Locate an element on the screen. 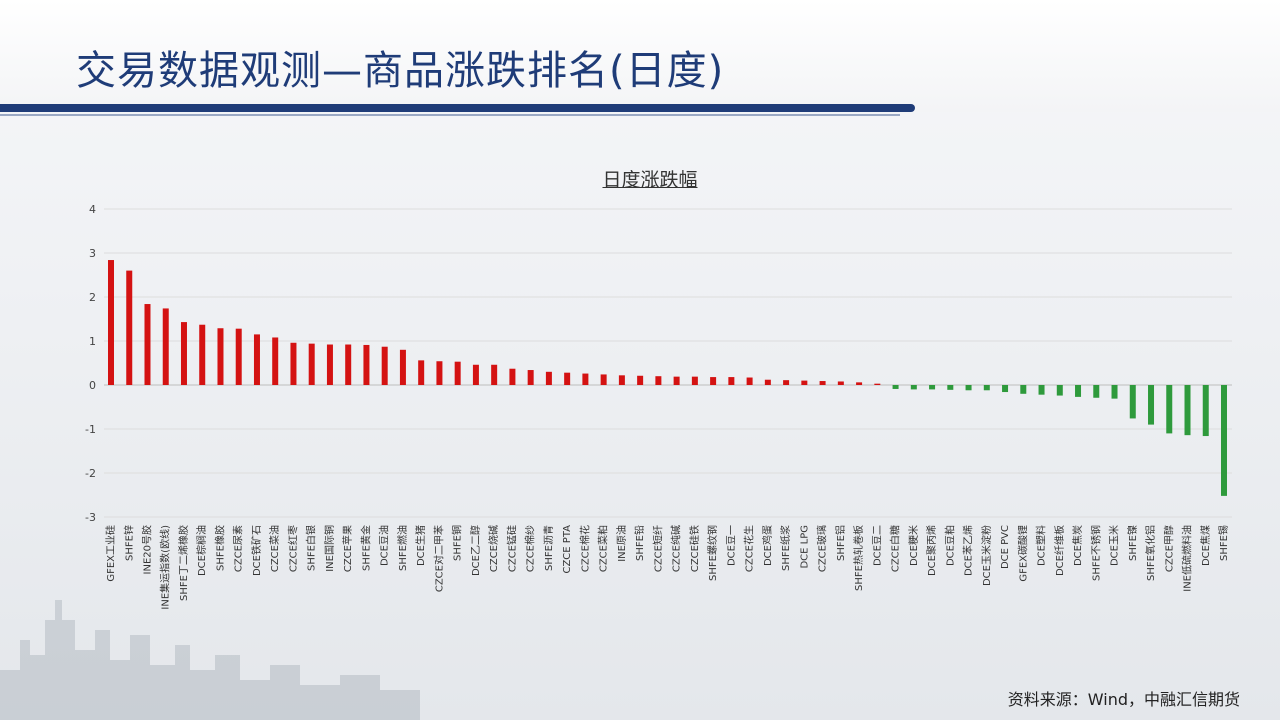  x-tick-label: GFEX工业硅 is located at coordinates (110, 553).